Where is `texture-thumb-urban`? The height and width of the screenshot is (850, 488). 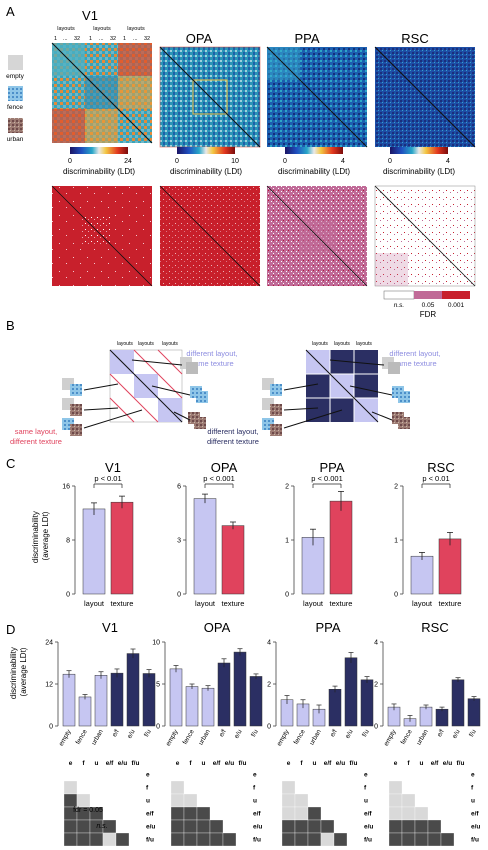 texture-thumb-urban is located at coordinates (15, 125).